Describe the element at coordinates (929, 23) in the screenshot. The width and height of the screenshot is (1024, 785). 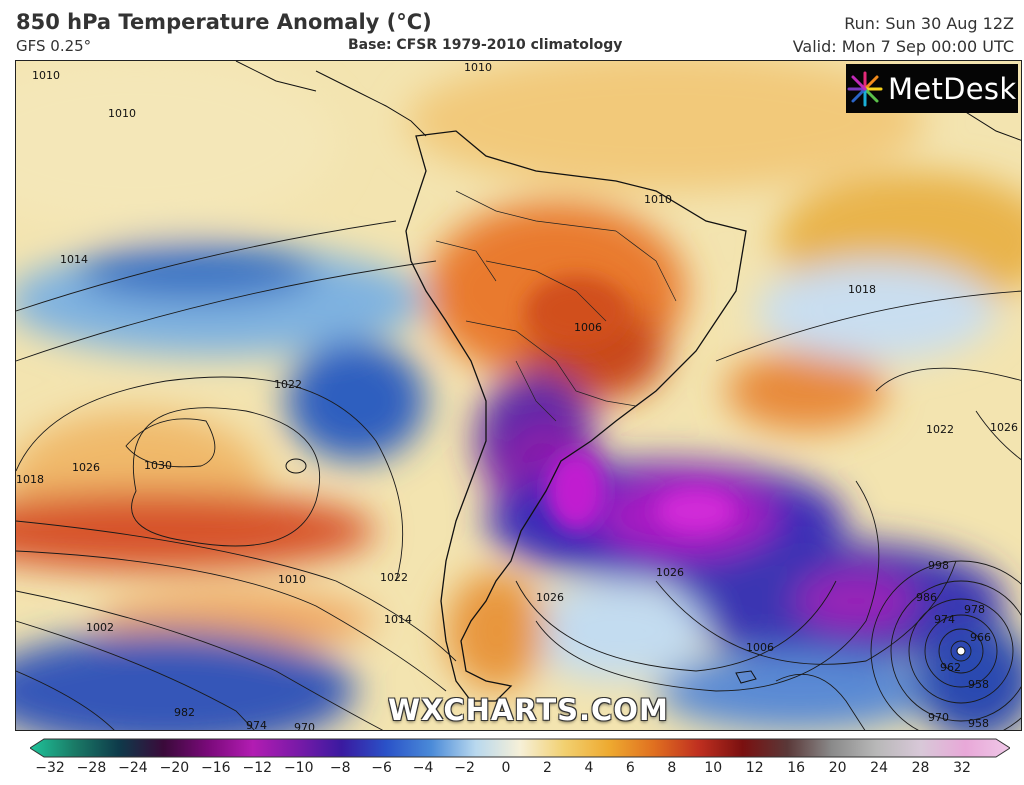
I see `run-time: Run: Sun 30 Aug 12Z` at that location.